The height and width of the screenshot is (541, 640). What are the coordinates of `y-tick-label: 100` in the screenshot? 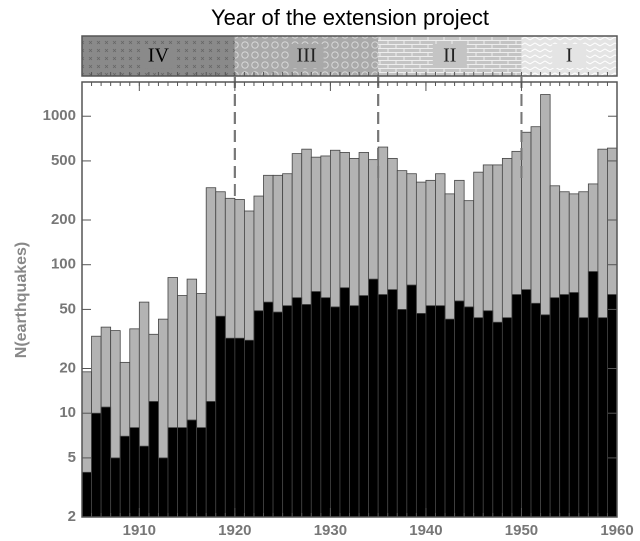 It's located at (63, 264).